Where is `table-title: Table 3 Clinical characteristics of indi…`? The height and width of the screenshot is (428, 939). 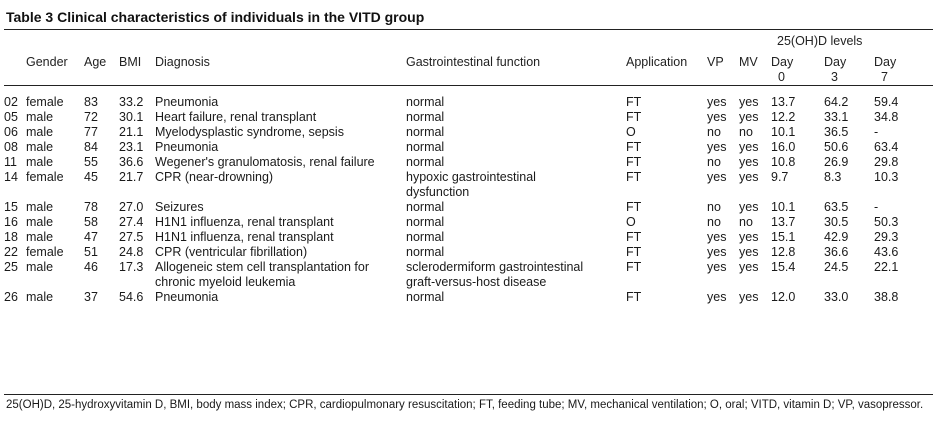
table-title: Table 3 Clinical characteristics of indi… is located at coordinates (215, 17).